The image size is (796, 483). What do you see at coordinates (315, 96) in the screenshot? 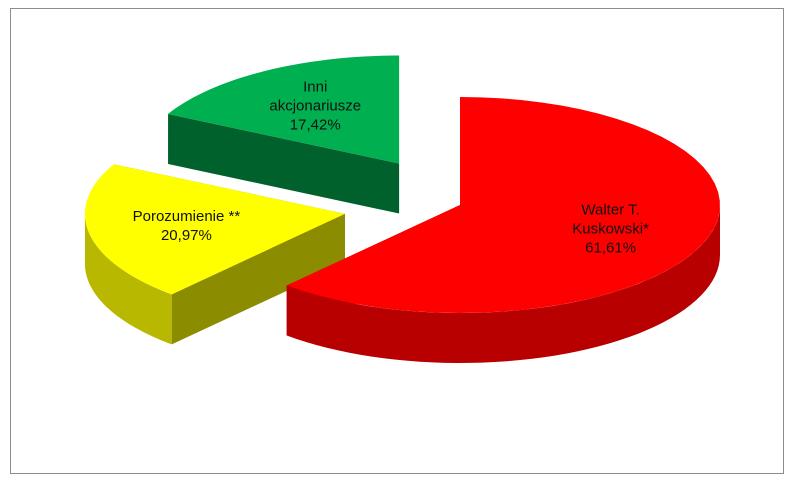
I see `category-label: Inni akcjonariusze` at bounding box center [315, 96].